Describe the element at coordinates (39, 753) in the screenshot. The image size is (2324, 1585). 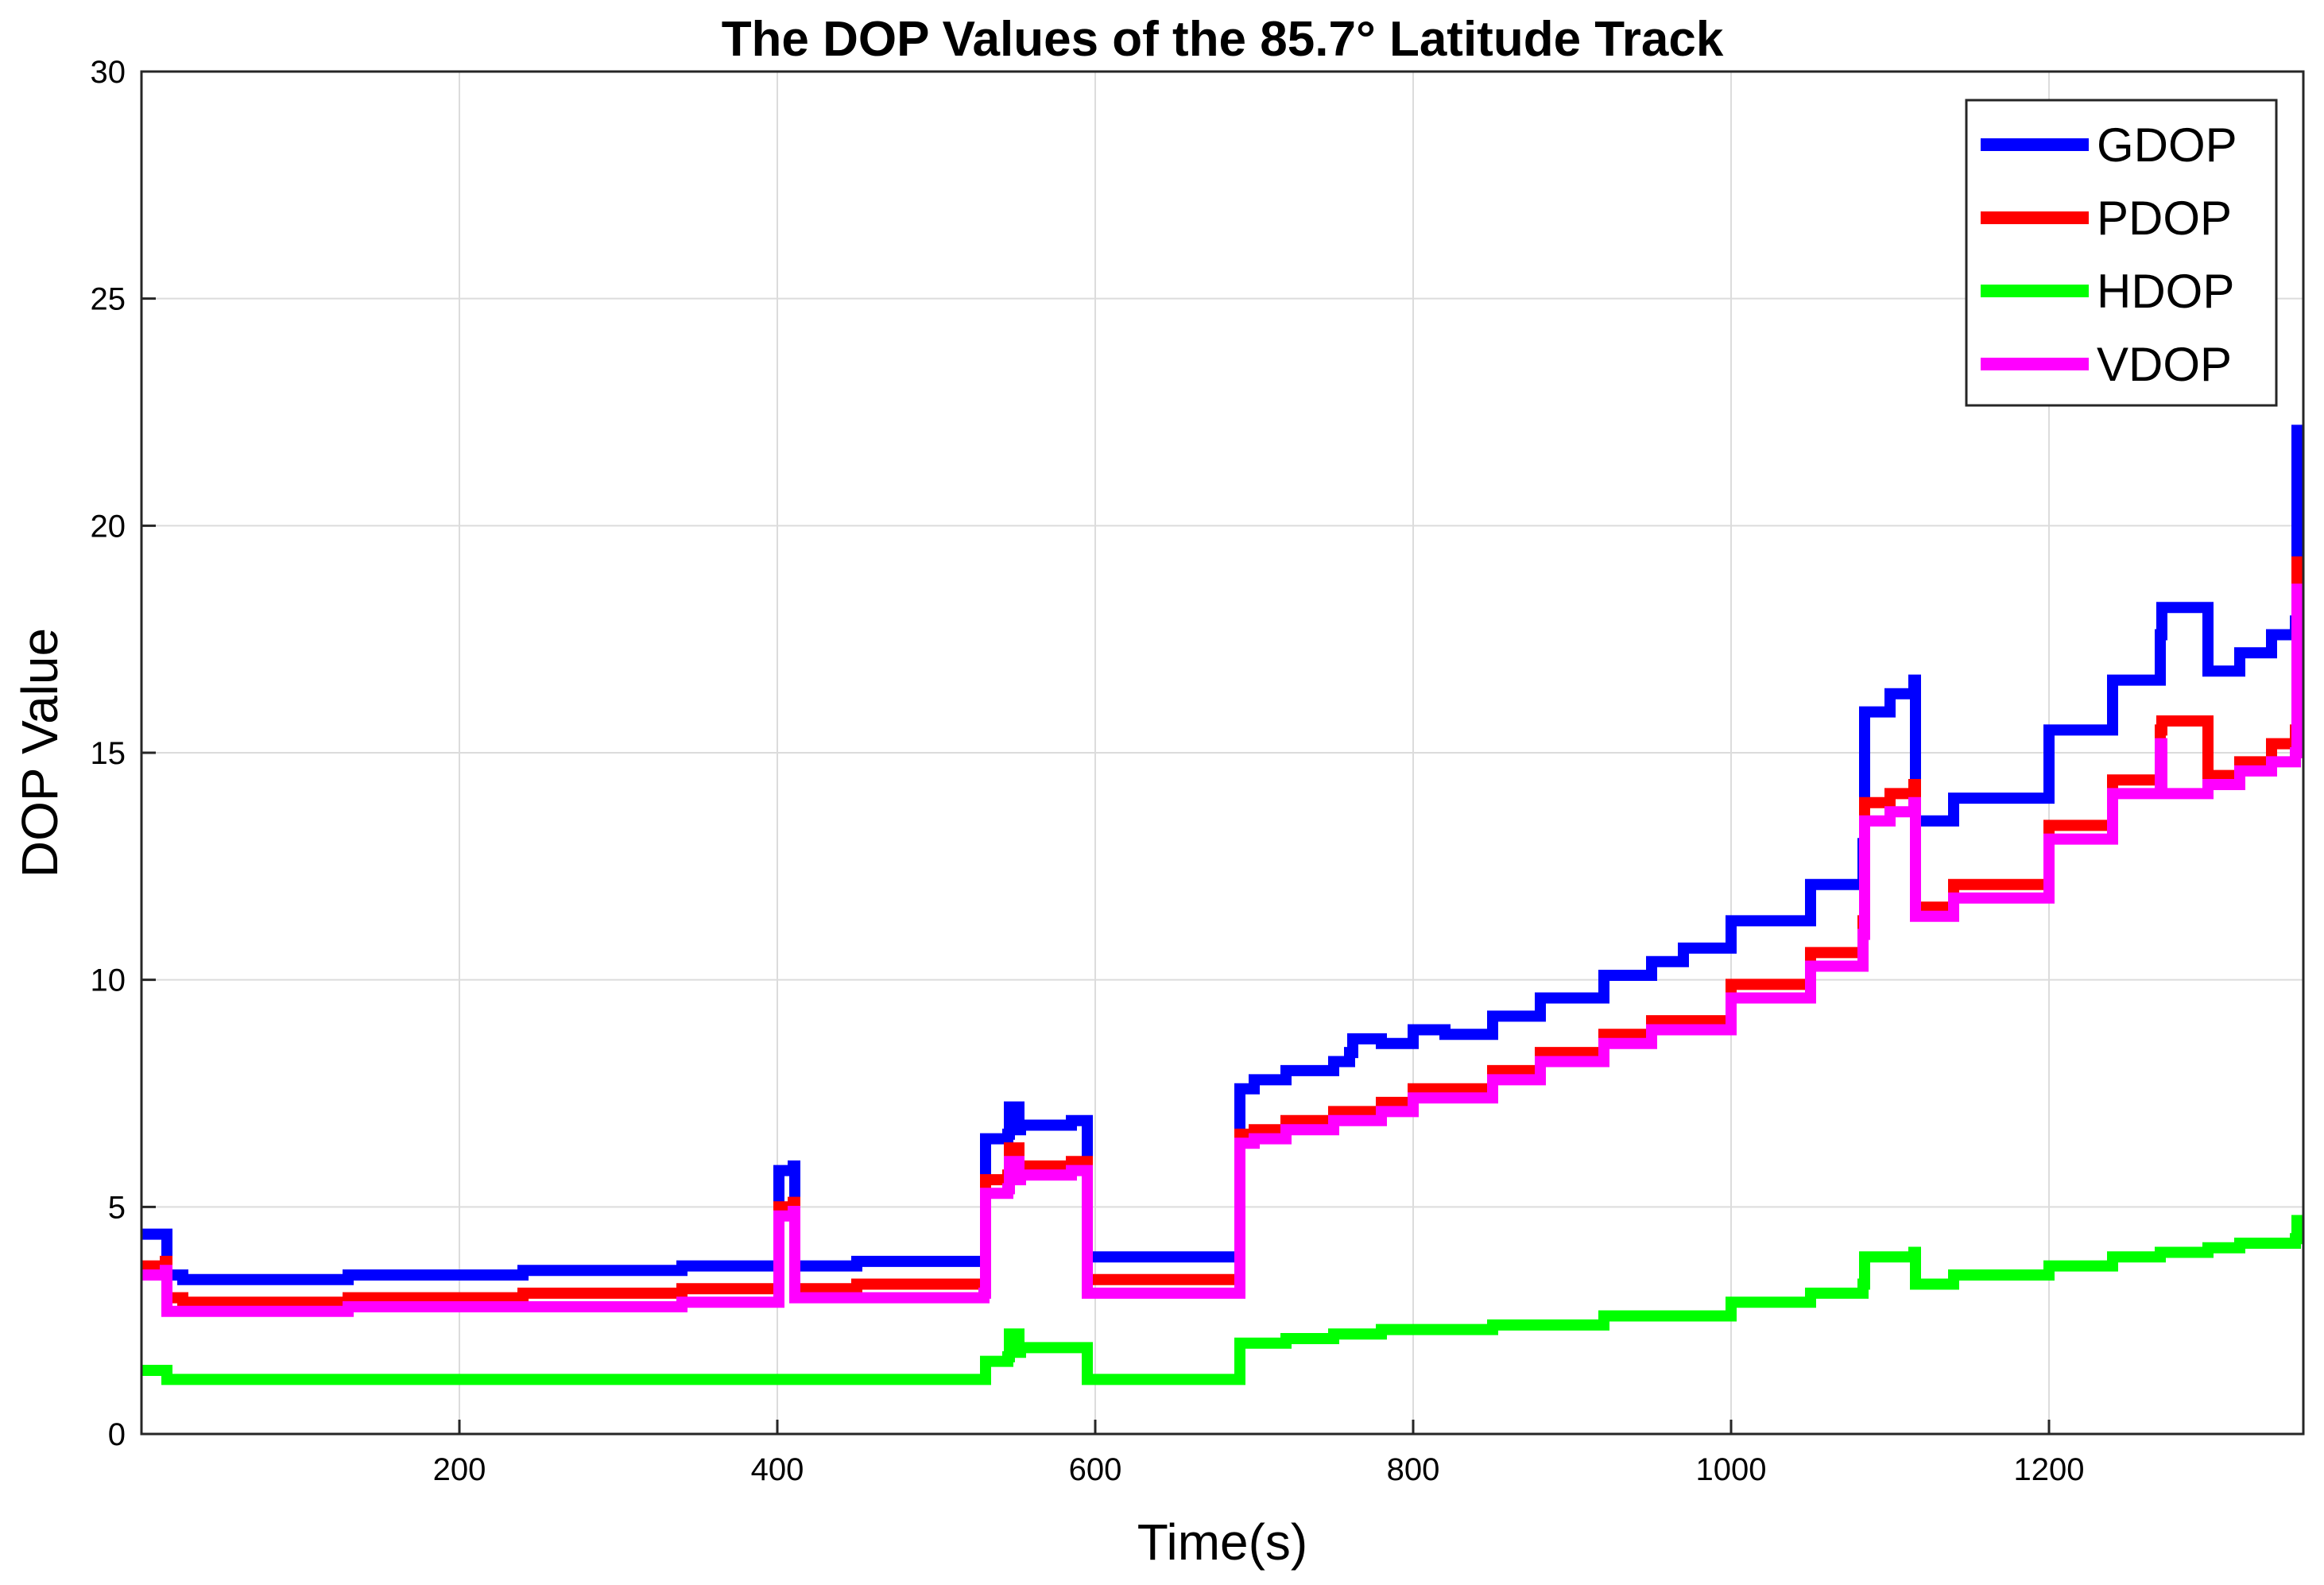
I see `y-axis-label: DOP Value` at that location.